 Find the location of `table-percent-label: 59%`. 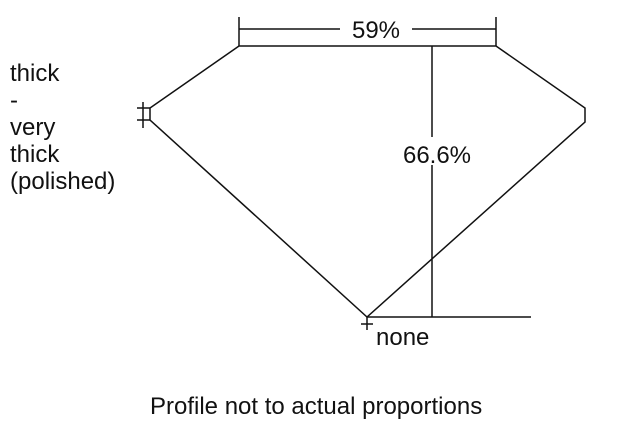

table-percent-label: 59% is located at coordinates (376, 30).